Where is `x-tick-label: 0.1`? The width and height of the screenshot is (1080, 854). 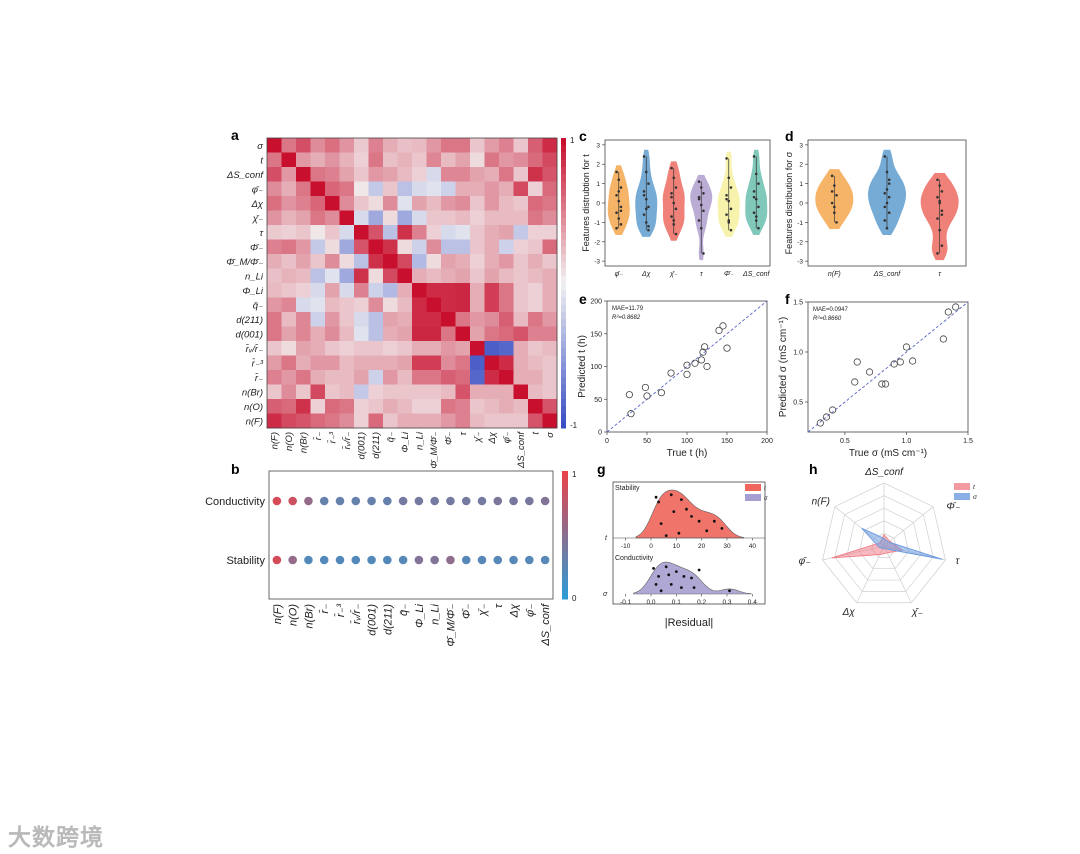
x-tick-label: 0.1 is located at coordinates (676, 602).